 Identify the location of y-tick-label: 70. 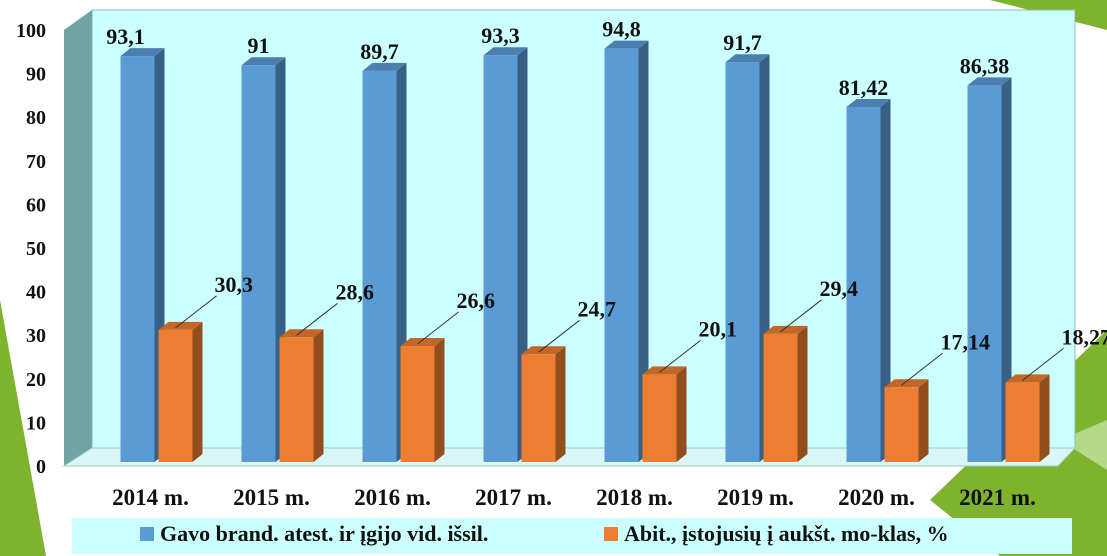
(36, 162).